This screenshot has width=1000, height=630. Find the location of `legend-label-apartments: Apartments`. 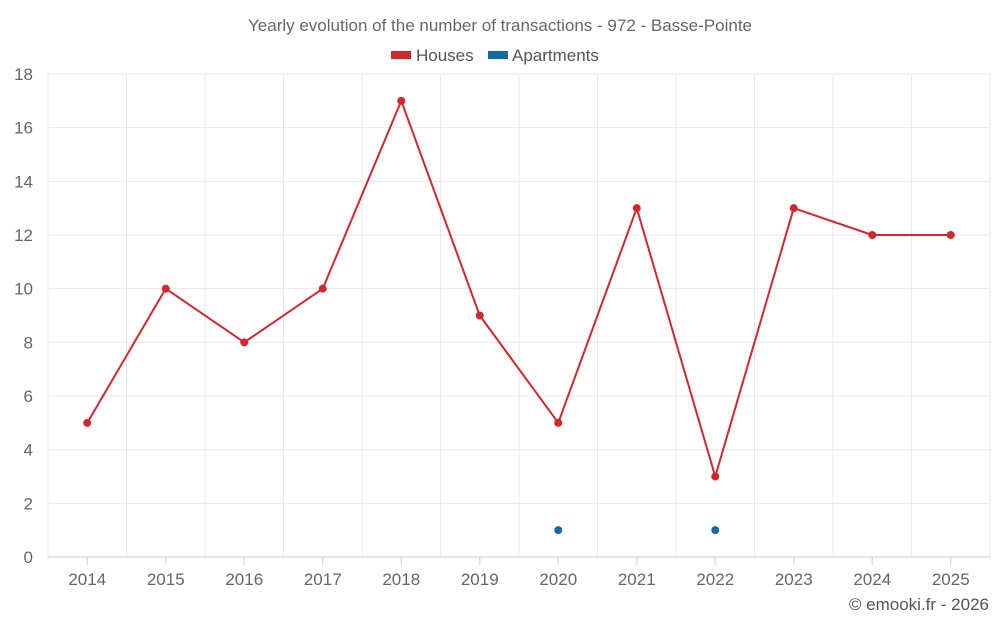

legend-label-apartments: Apartments is located at coordinates (555, 55).